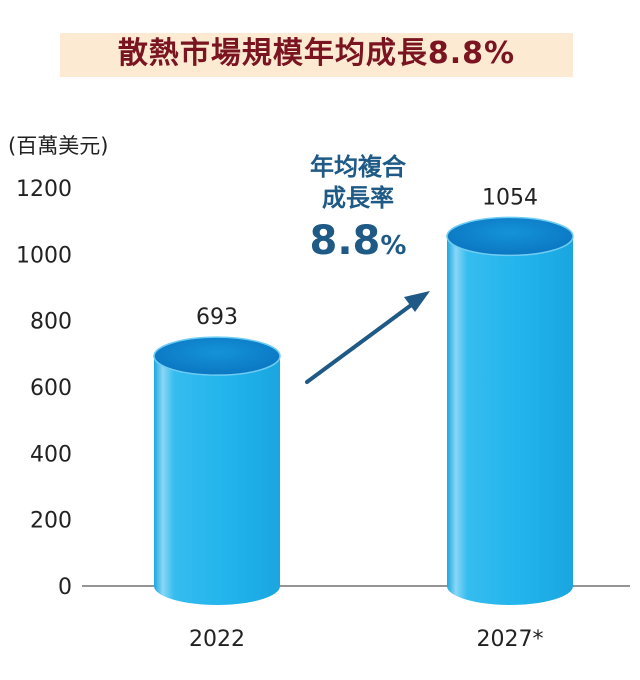 The width and height of the screenshot is (640, 680). Describe the element at coordinates (393, 246) in the screenshot. I see `cagr-percent-sign: %` at that location.